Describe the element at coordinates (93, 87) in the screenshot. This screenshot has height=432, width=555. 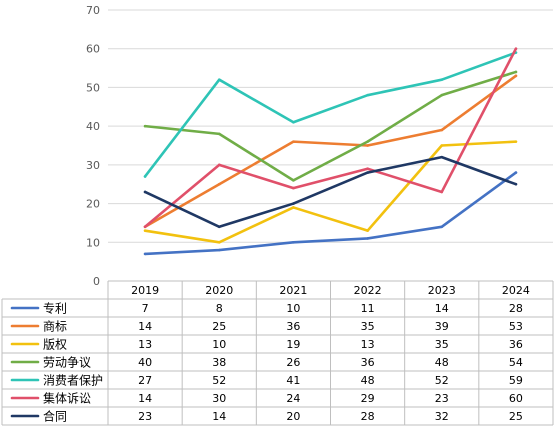
I see `y-tick-label: 50` at that location.